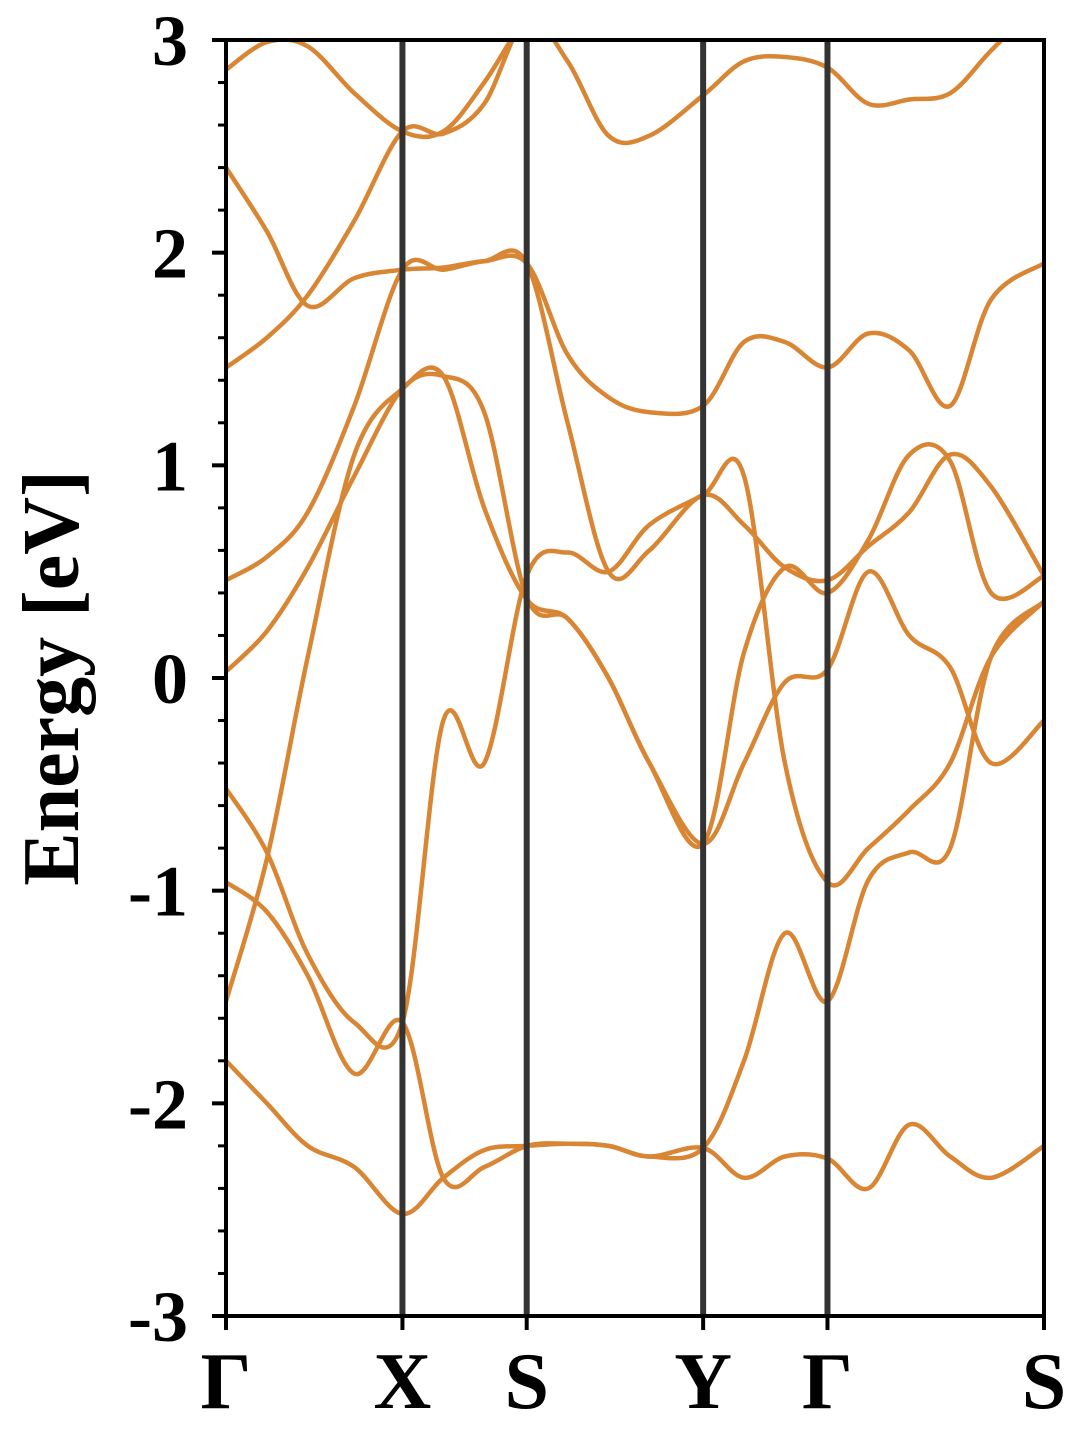 The width and height of the screenshot is (1080, 1440). Describe the element at coordinates (219, 678) in the screenshot. I see `y-axis-ticks` at that location.